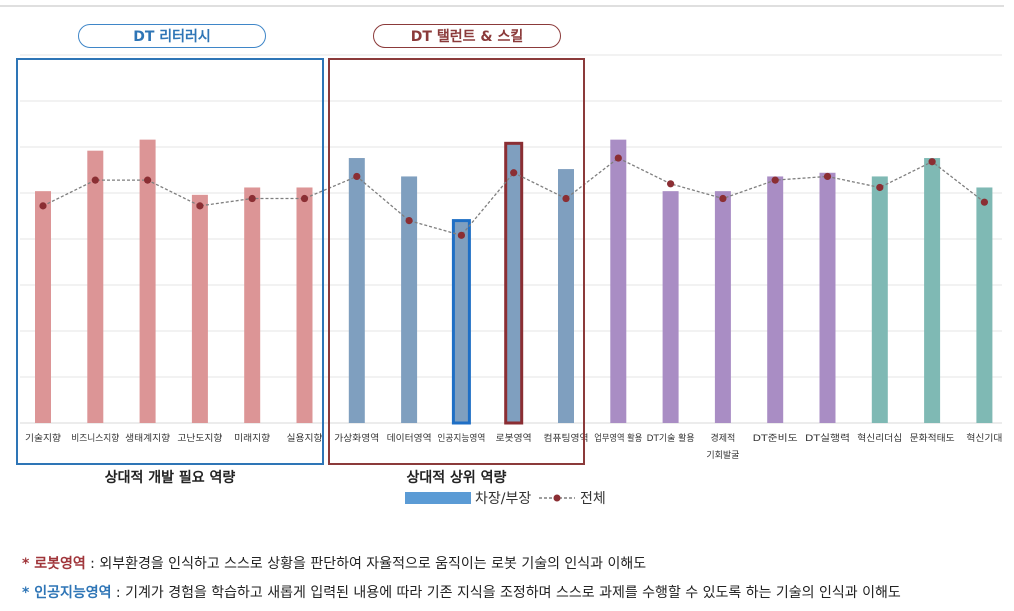 The height and width of the screenshot is (611, 1014). What do you see at coordinates (514, 438) in the screenshot?
I see `x-tick-label: 로봇영역` at bounding box center [514, 438].